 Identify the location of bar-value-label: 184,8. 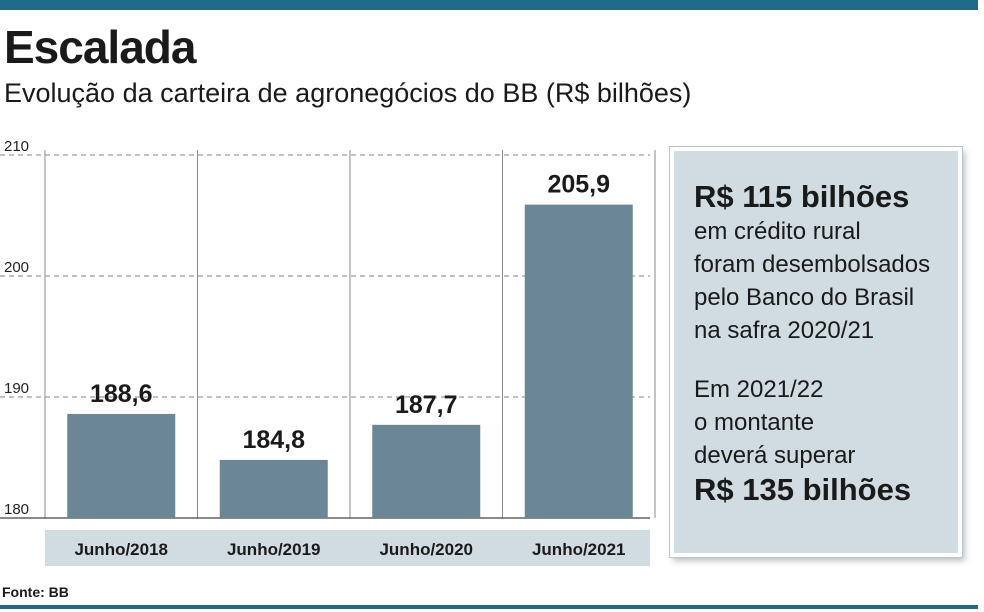
(273, 440).